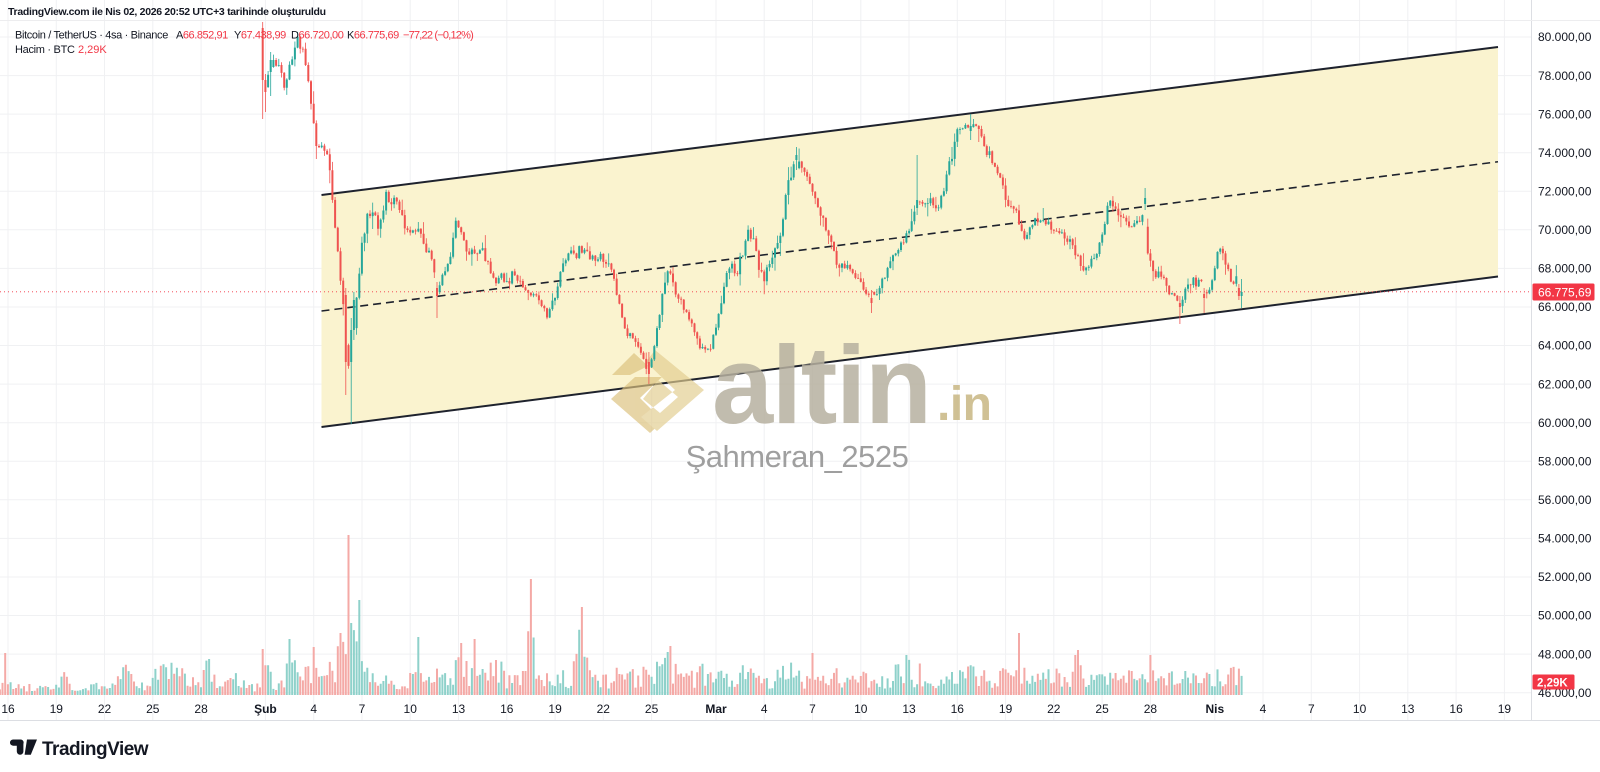  Describe the element at coordinates (1565, 616) in the screenshot. I see `svg-text: 50.000,00` at that location.